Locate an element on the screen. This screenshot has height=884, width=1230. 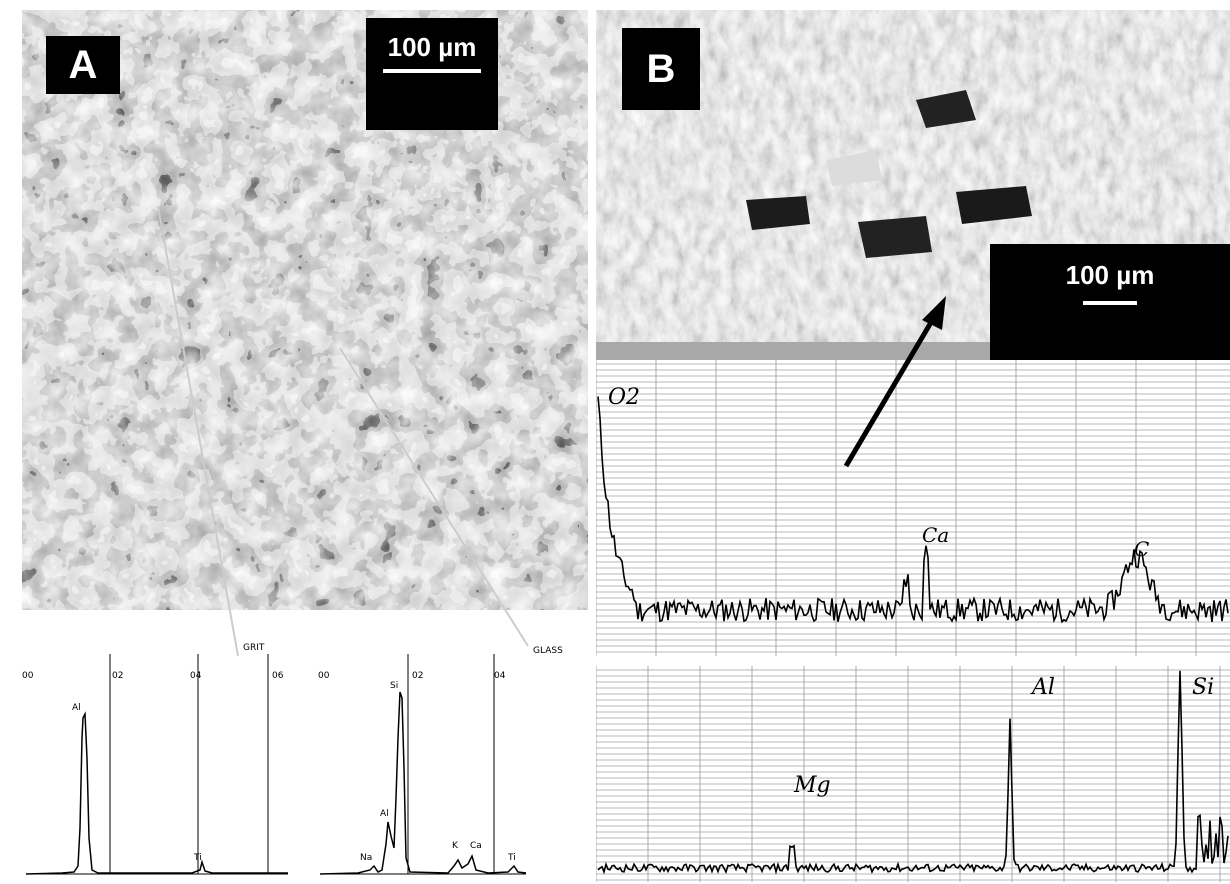
scale-bar-a-line is located at coordinates (432, 71).